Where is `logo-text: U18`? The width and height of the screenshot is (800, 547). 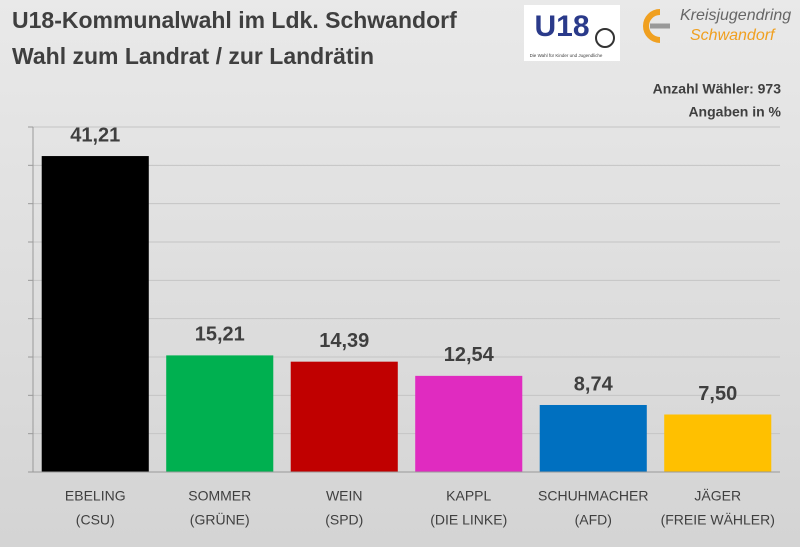
logo-text: U18 is located at coordinates (561, 26).